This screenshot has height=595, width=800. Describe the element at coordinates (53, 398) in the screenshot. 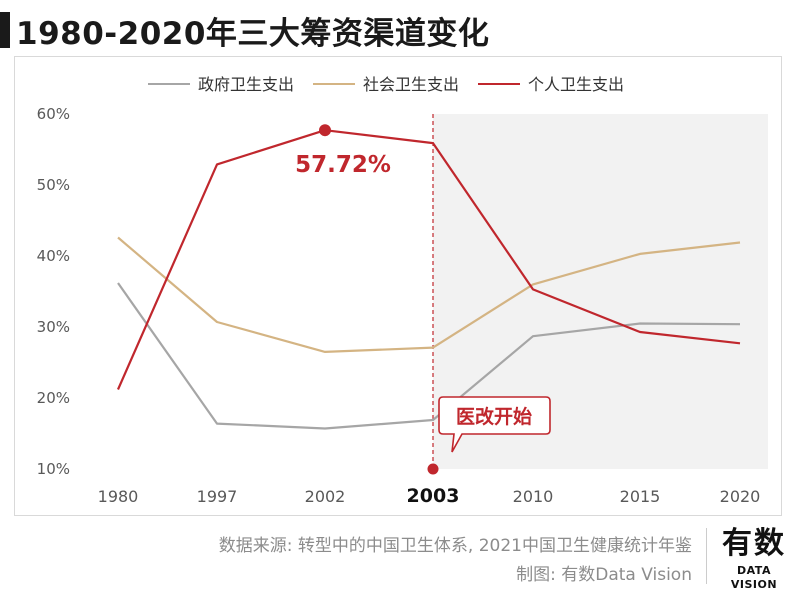

I see `y-tick-label: 20%` at that location.